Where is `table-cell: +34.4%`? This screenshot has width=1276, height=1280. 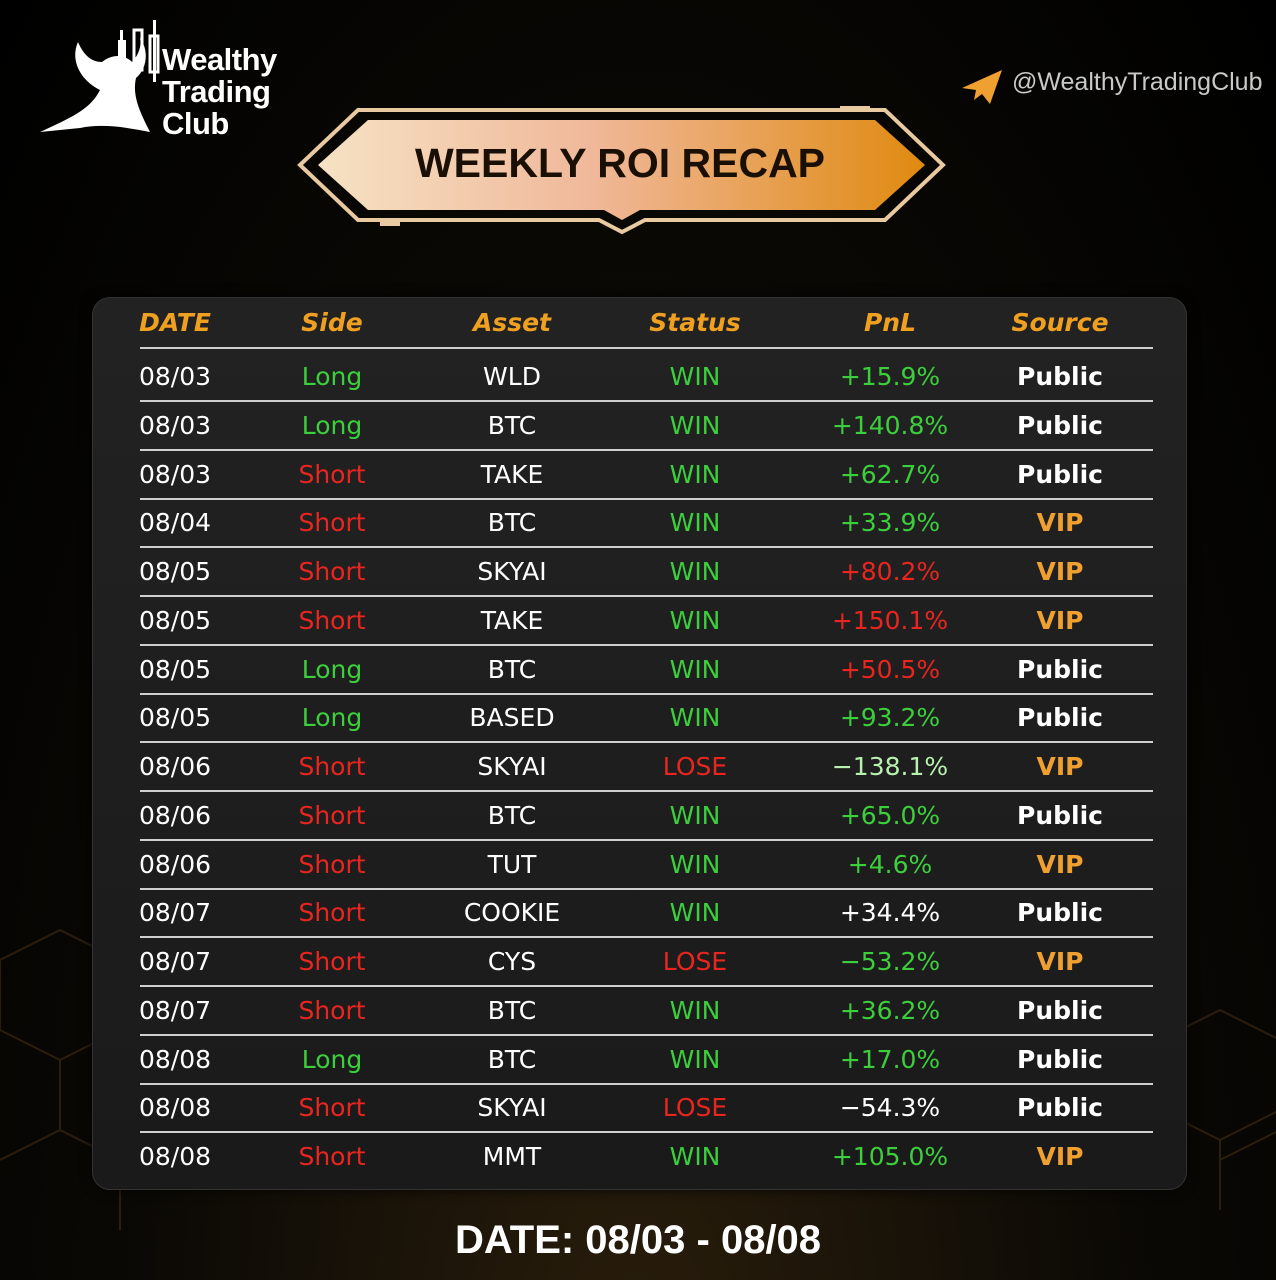
table-cell: +34.4% is located at coordinates (890, 913).